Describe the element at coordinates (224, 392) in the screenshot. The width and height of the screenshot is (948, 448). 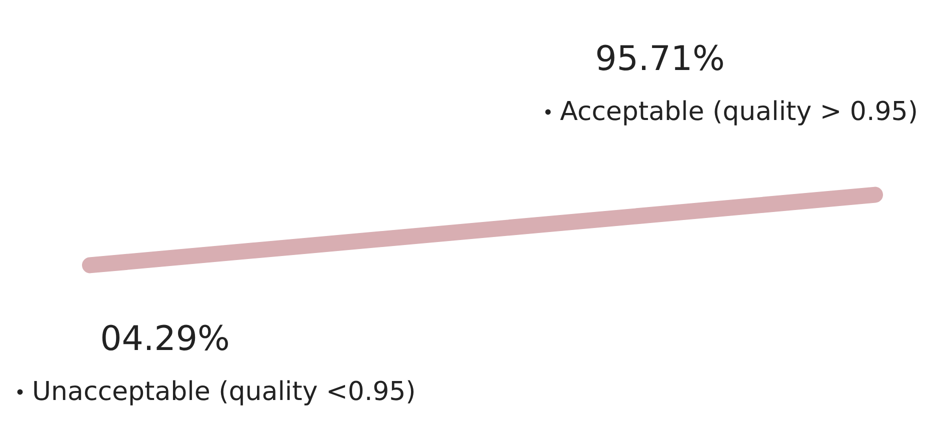
I see `category-label: Unacceptable (quality <0.95)` at that location.